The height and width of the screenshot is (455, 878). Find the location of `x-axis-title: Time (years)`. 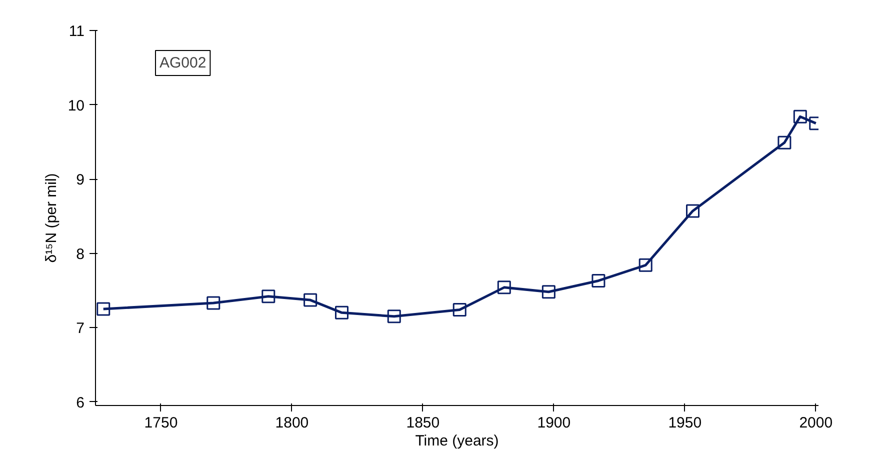

x-axis-title: Time (years) is located at coordinates (457, 441).